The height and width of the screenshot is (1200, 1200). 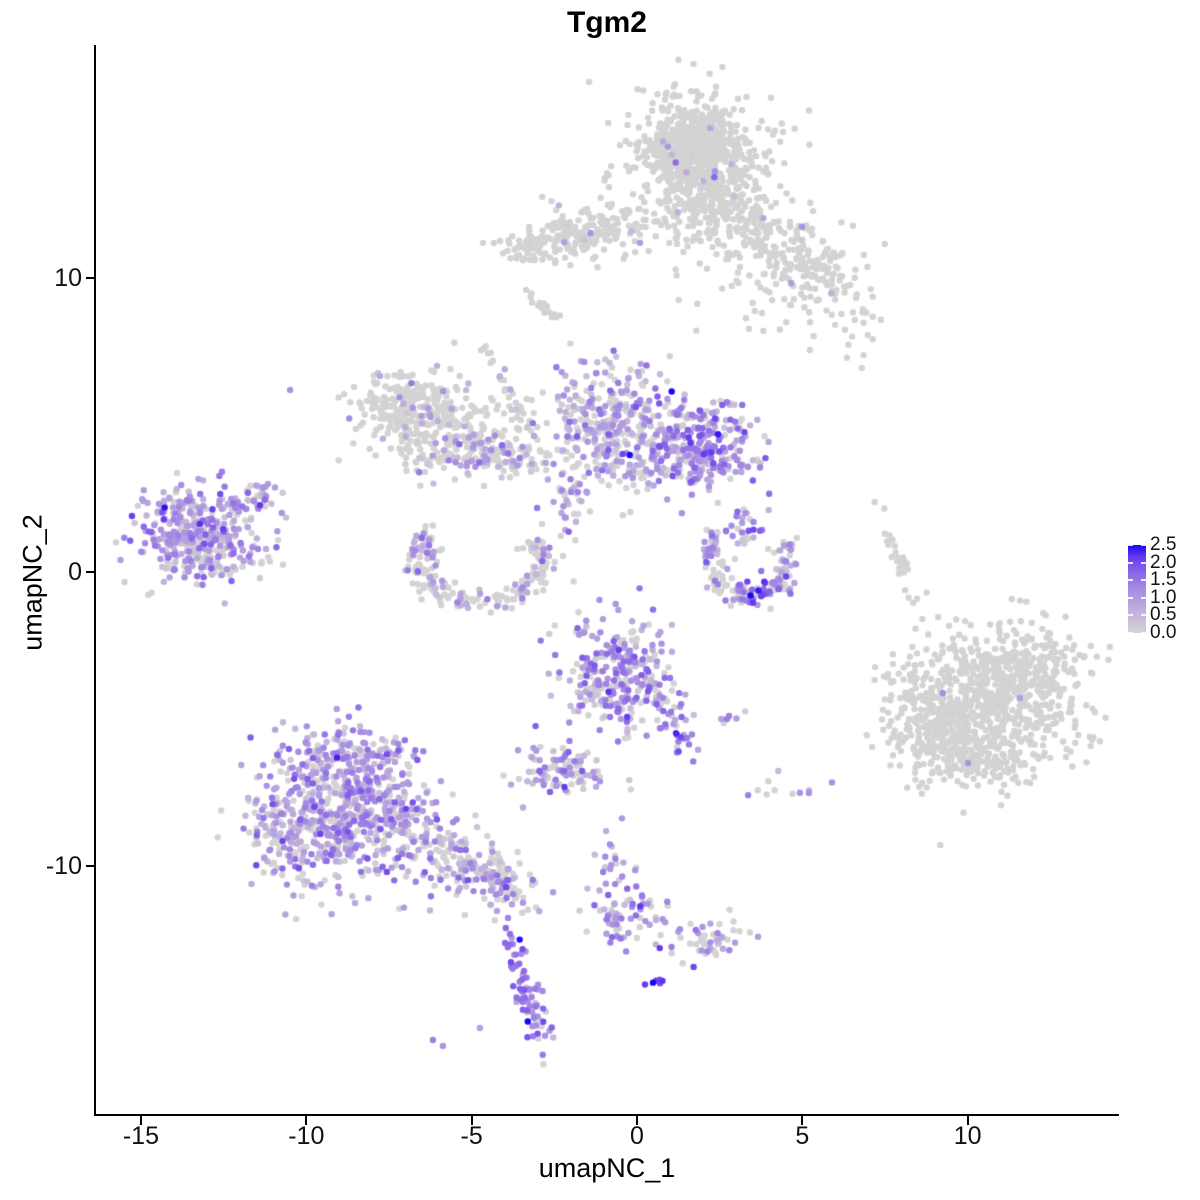 I want to click on x-tick-label: -5, so click(x=471, y=1136).